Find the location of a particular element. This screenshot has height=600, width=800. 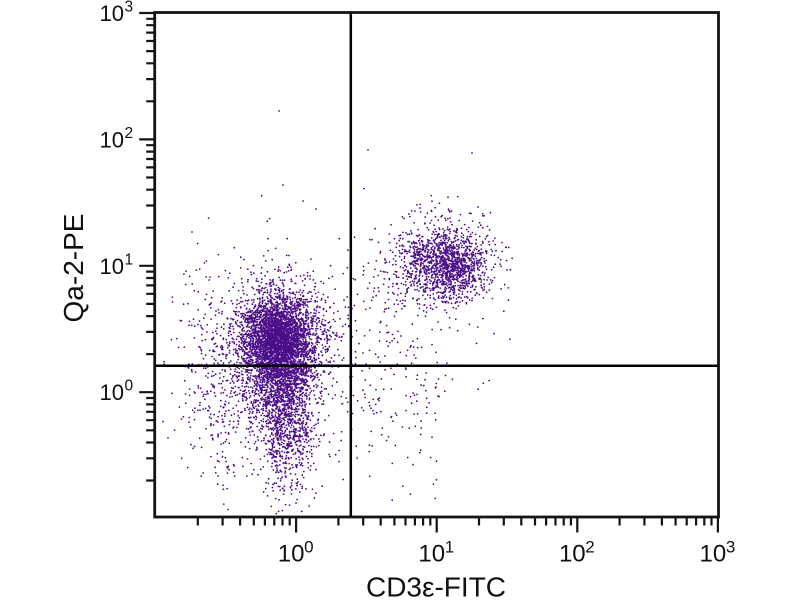

svg-text: CD3ε-FITC is located at coordinates (436, 586).